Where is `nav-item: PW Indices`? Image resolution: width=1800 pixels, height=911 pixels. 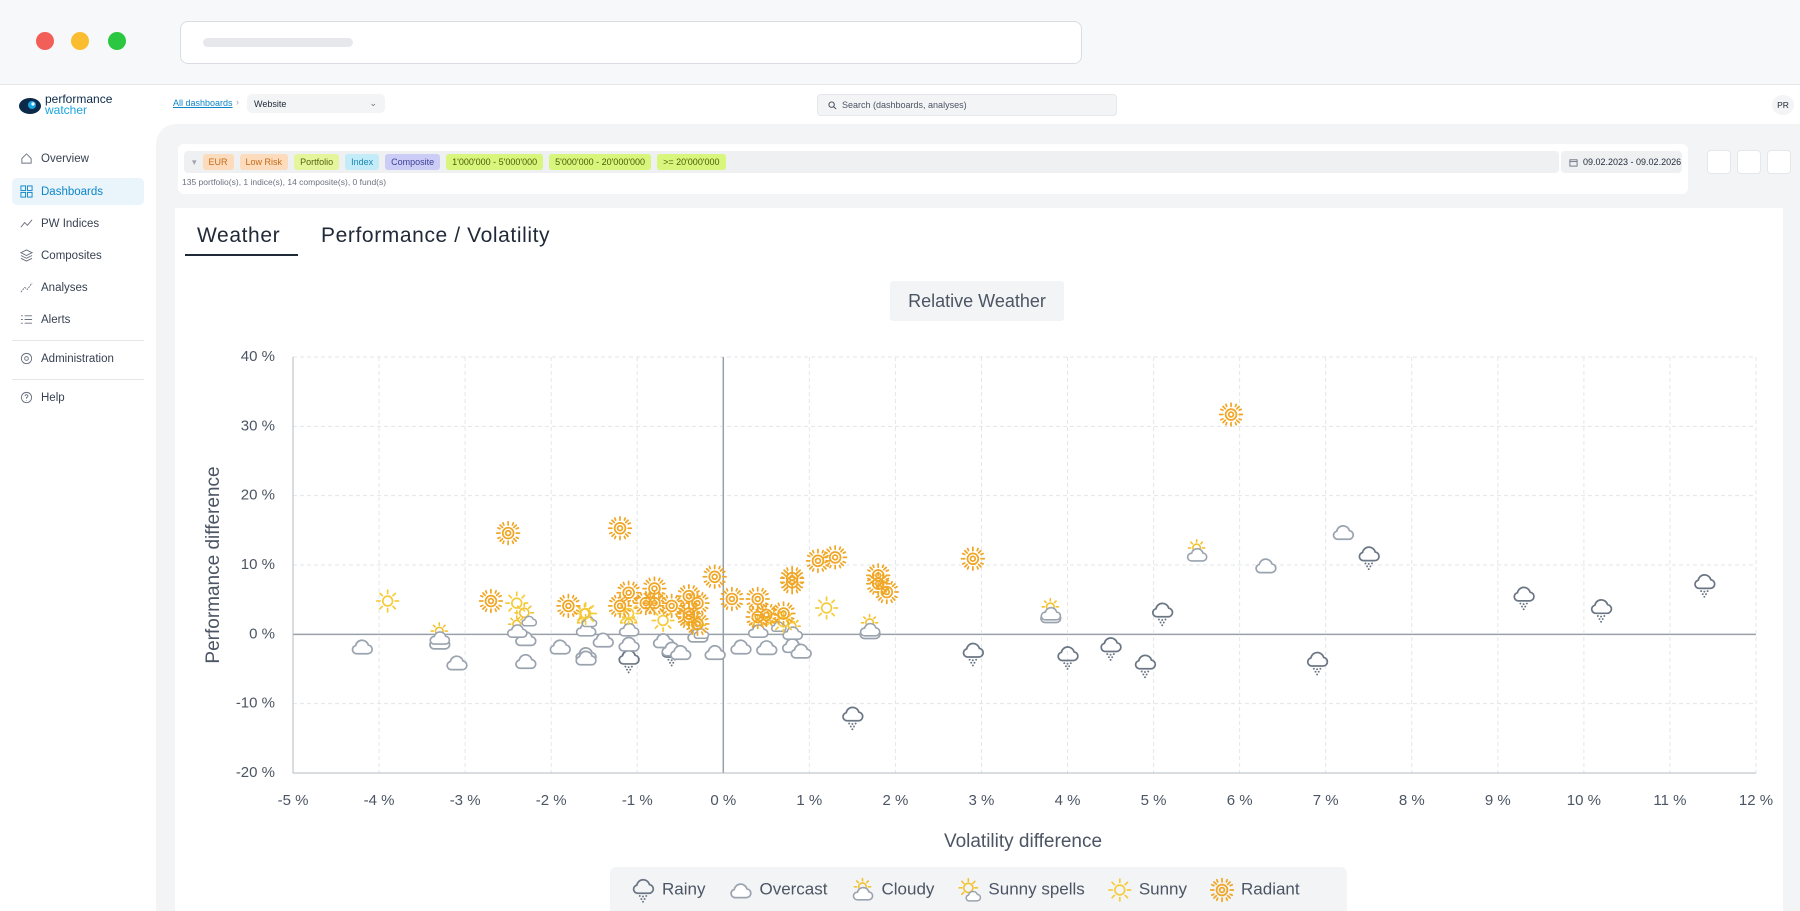 nav-item: PW Indices is located at coordinates (78, 223).